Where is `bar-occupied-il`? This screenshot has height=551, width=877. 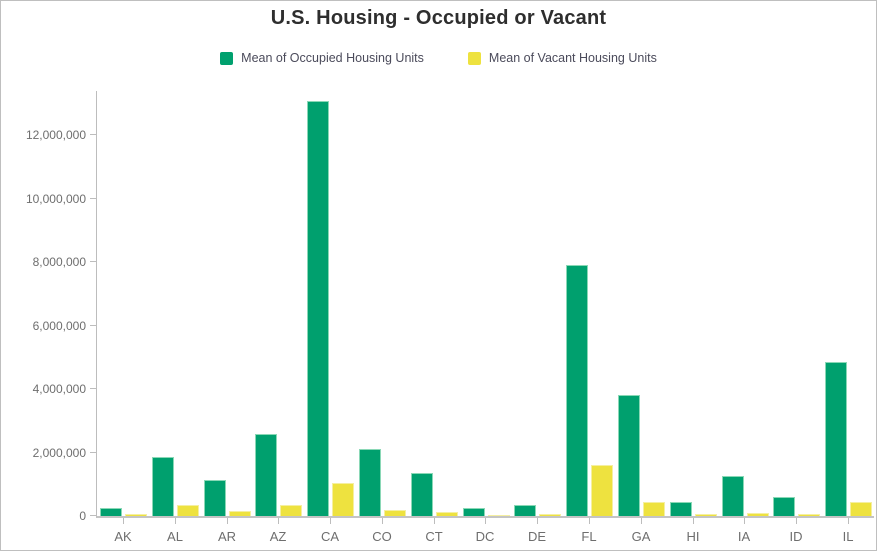 bar-occupied-il is located at coordinates (835, 439).